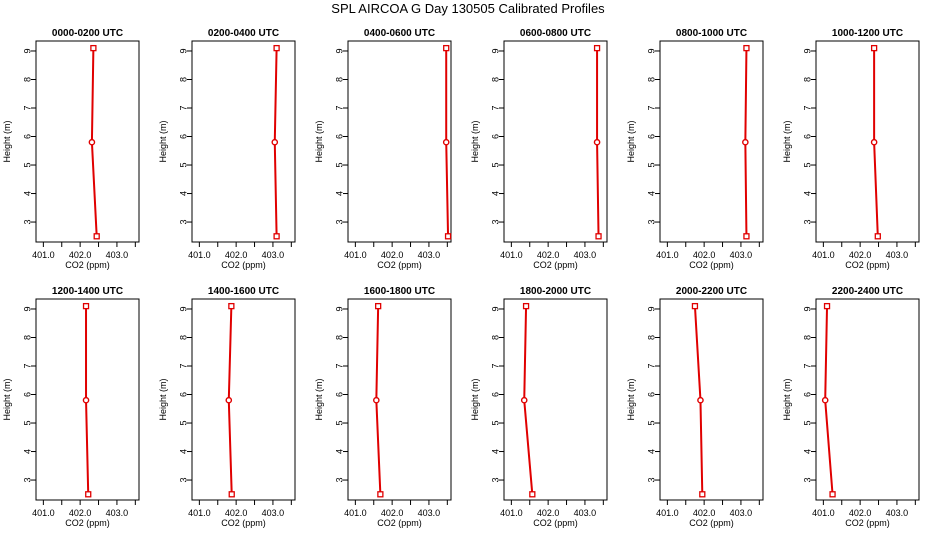 This screenshot has width=936, height=540. I want to click on panel-title: 0400-0600 UTC, so click(399, 33).